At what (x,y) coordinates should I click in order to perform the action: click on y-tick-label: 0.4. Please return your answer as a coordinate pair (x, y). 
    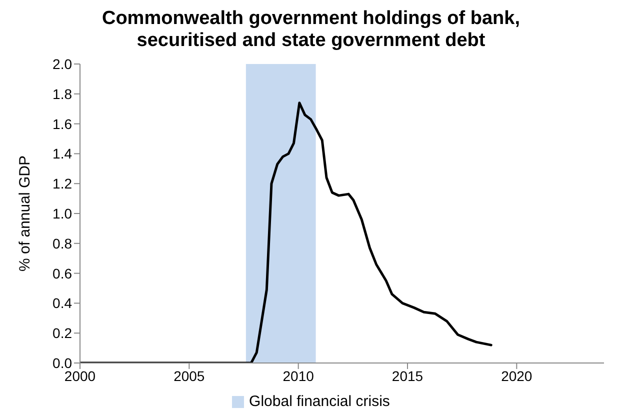
    Looking at the image, I should click on (62, 303).